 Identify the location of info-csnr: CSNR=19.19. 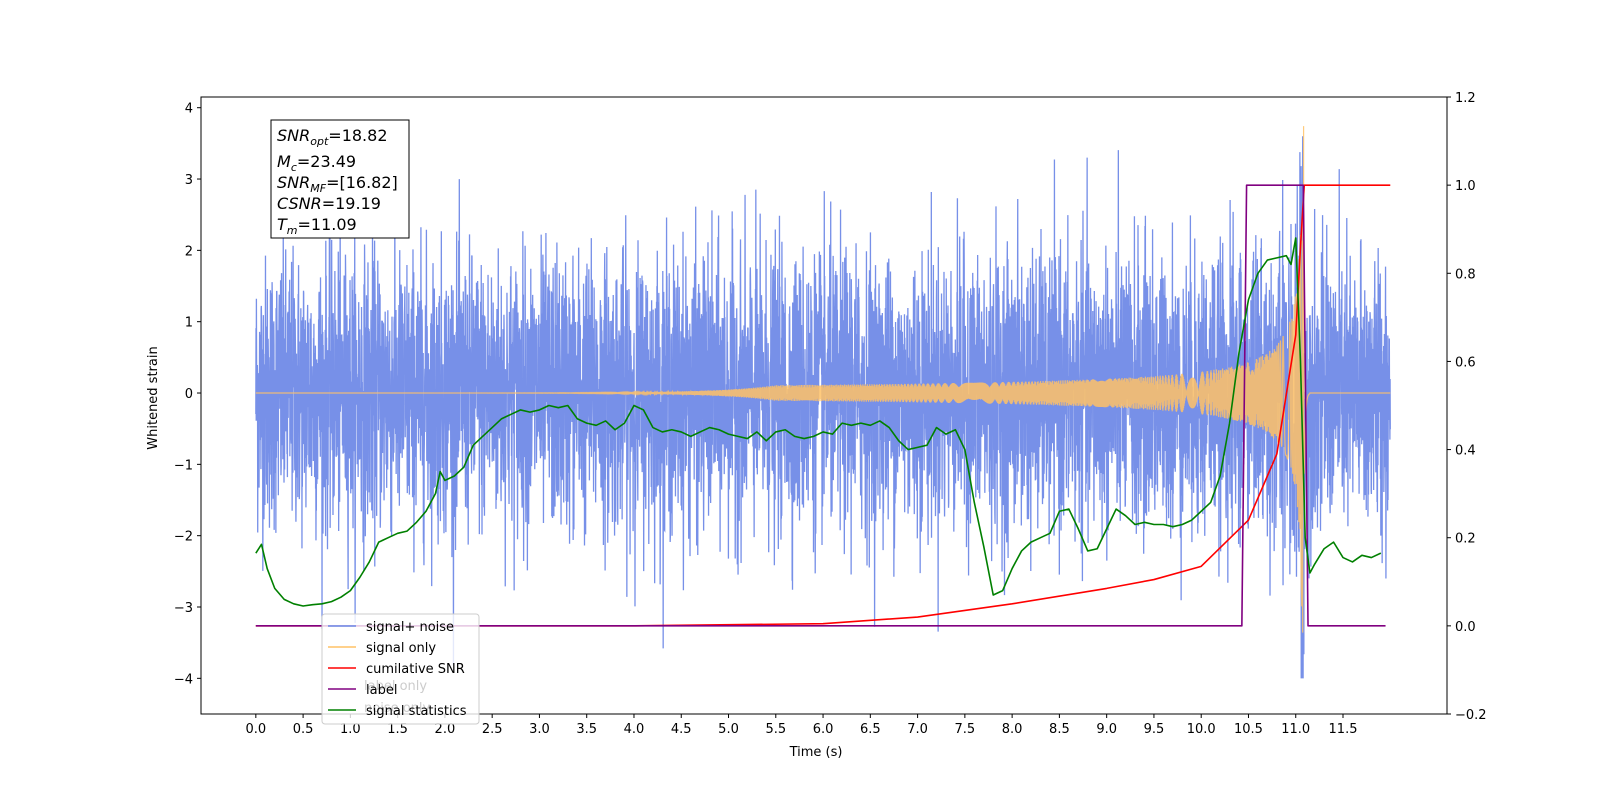
(329, 203).